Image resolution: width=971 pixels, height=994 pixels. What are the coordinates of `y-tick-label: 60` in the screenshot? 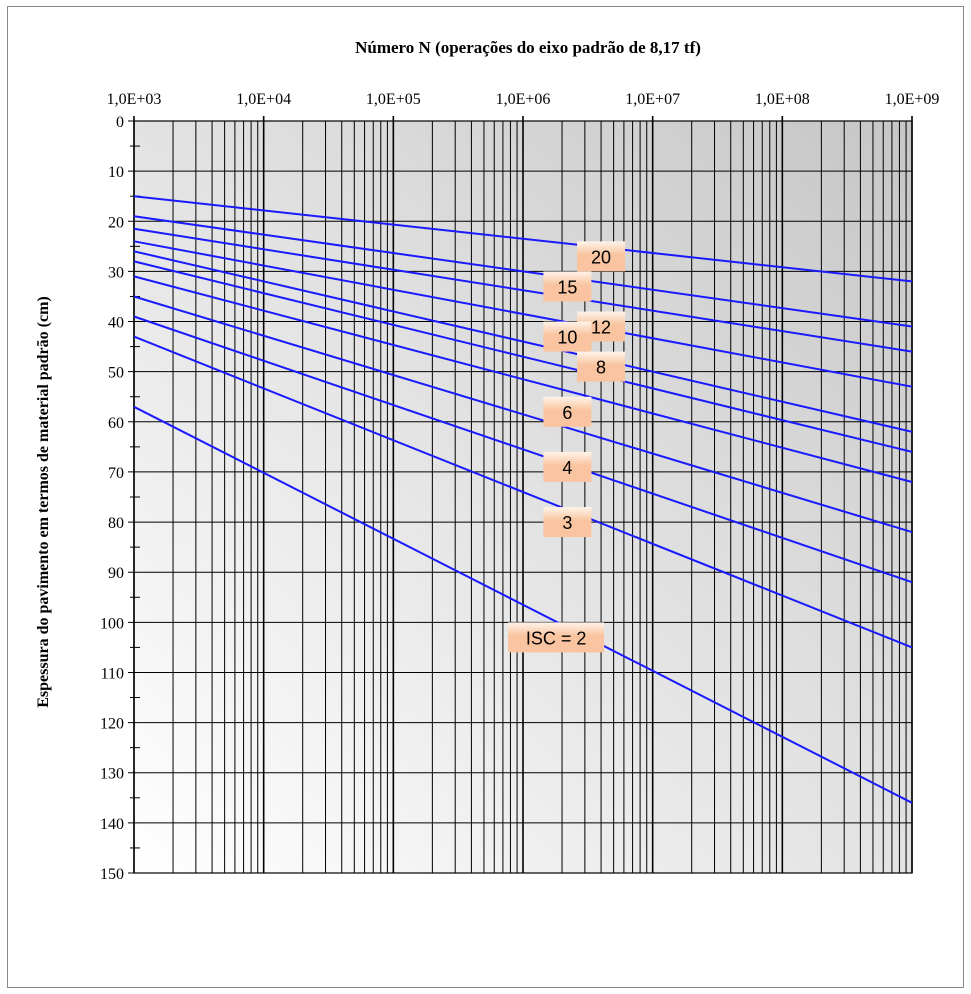 It's located at (116, 423).